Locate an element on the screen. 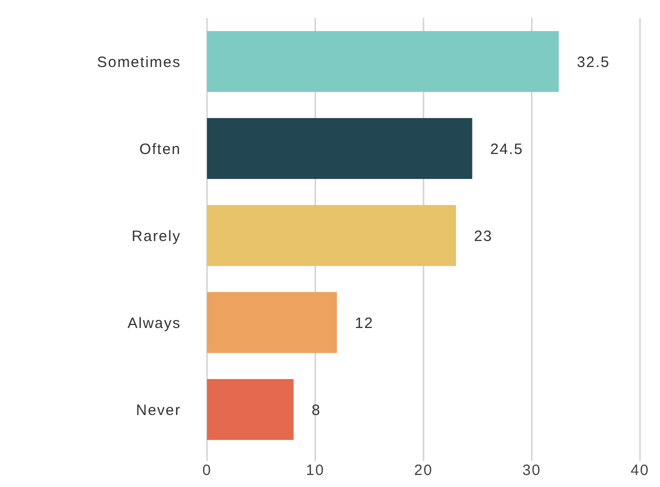 The width and height of the screenshot is (660, 487). y-tick-label: Often is located at coordinates (160, 149).